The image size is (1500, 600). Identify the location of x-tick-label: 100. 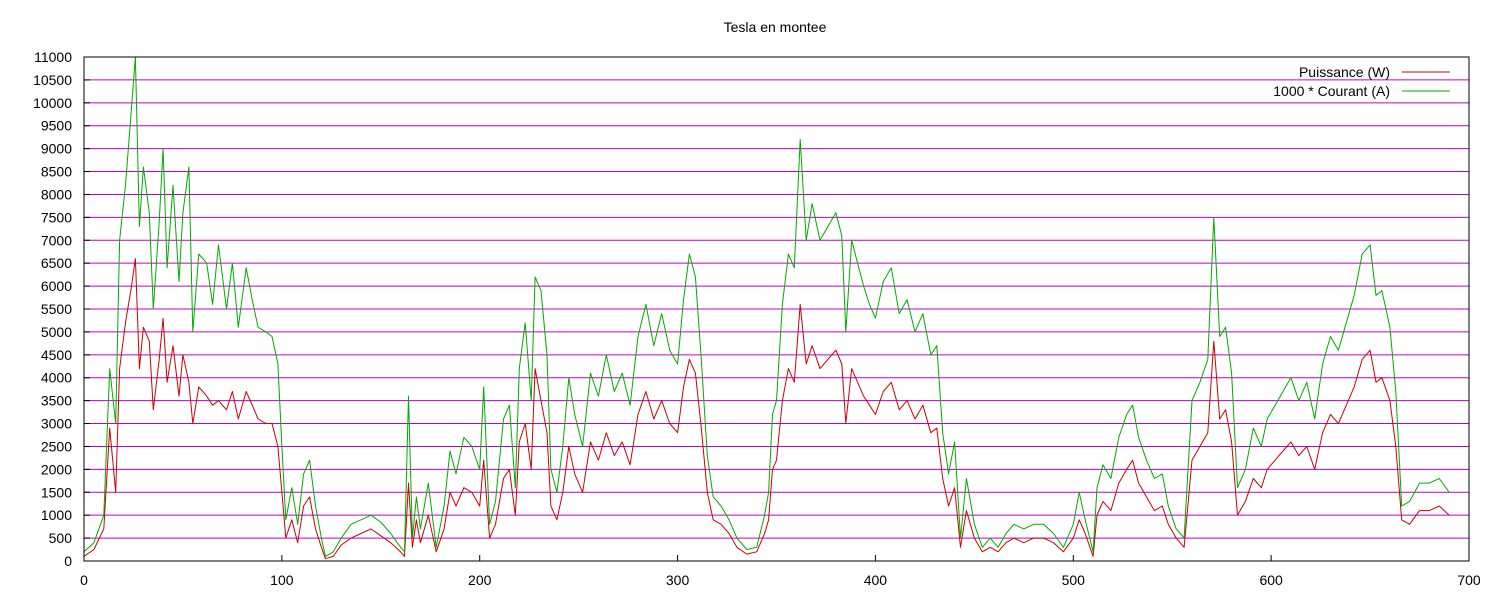
(282, 580).